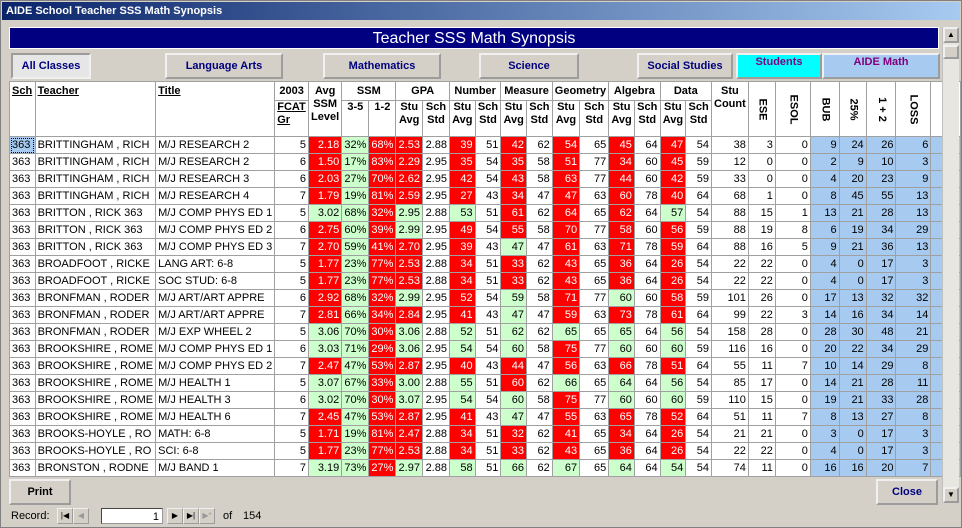 The image size is (962, 528). I want to click on table-cell: SCI: 6-8, so click(215, 451).